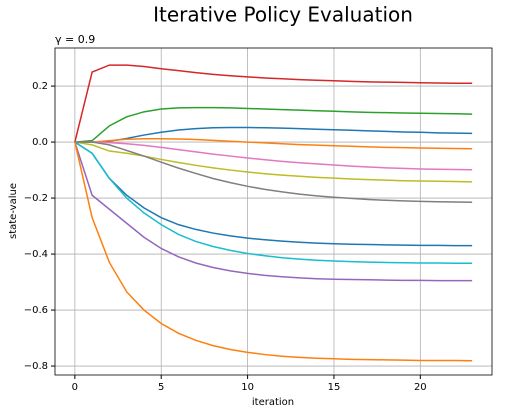 The image size is (506, 414). What do you see at coordinates (75, 39) in the screenshot?
I see `chart-subtitle: γ = 0.9` at bounding box center [75, 39].